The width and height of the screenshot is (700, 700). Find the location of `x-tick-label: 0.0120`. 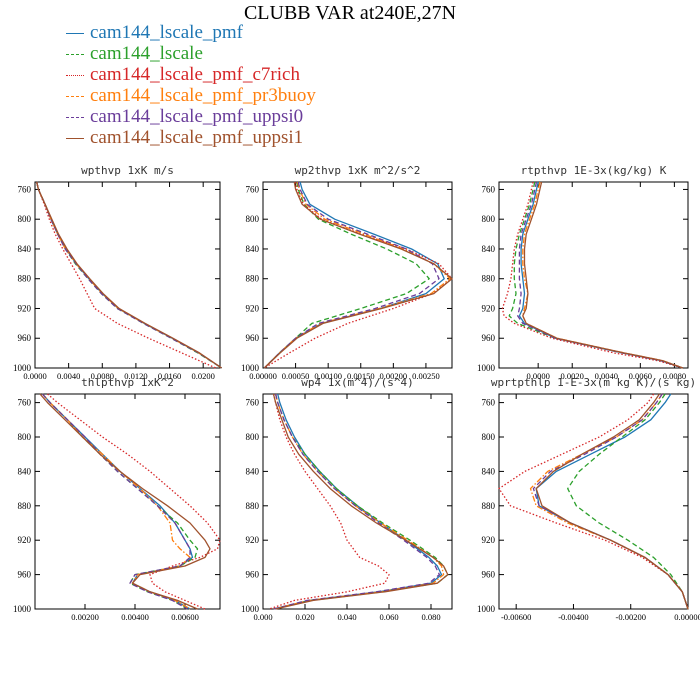

x-tick-label: 0.0120 is located at coordinates (135, 376).